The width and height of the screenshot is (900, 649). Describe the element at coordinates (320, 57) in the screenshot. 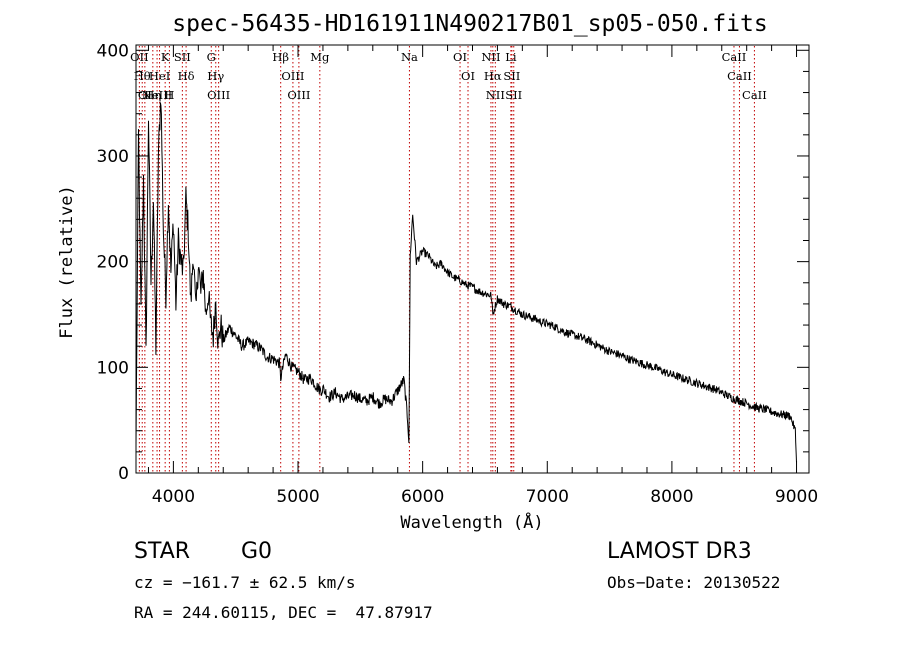

I see `marker-label: Mg` at that location.